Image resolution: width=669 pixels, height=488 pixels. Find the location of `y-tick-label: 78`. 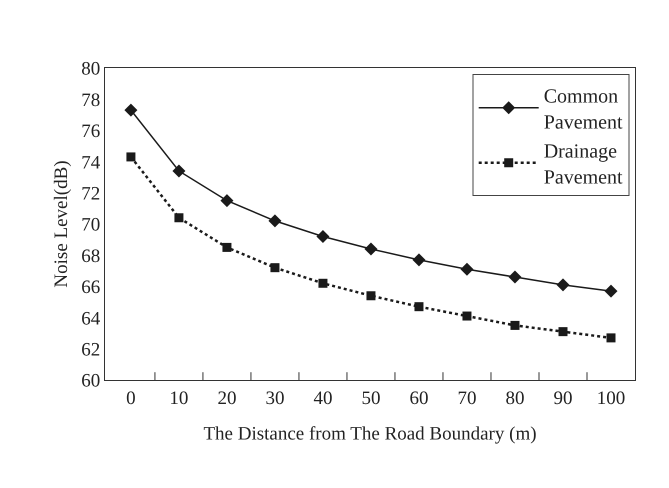

y-tick-label: 78 is located at coordinates (90, 100).